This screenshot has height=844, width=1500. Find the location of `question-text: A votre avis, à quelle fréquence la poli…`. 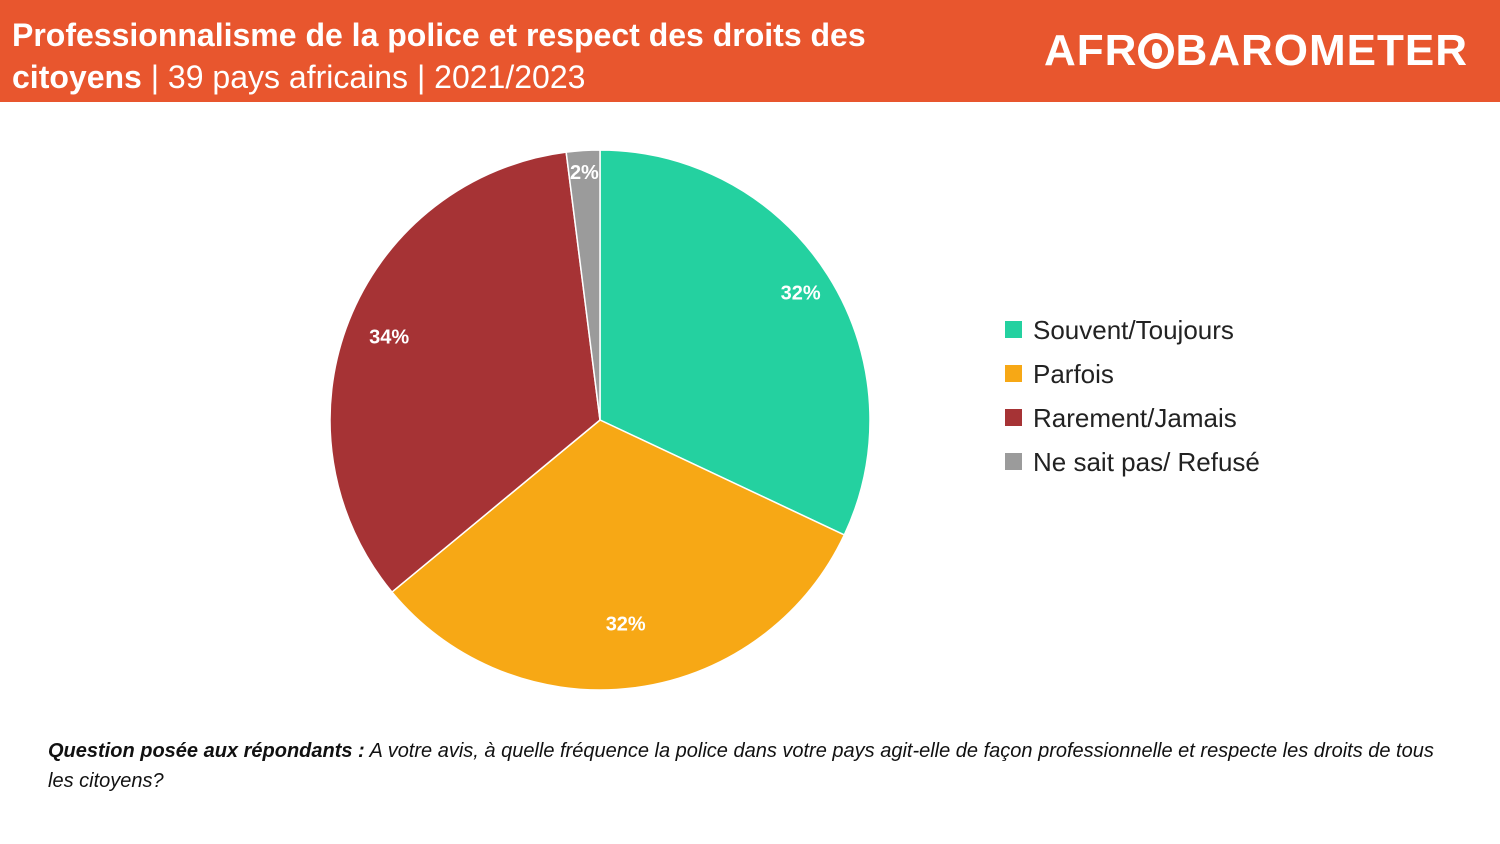

question-text: A votre avis, à quelle fréquence la poli… is located at coordinates (741, 766).